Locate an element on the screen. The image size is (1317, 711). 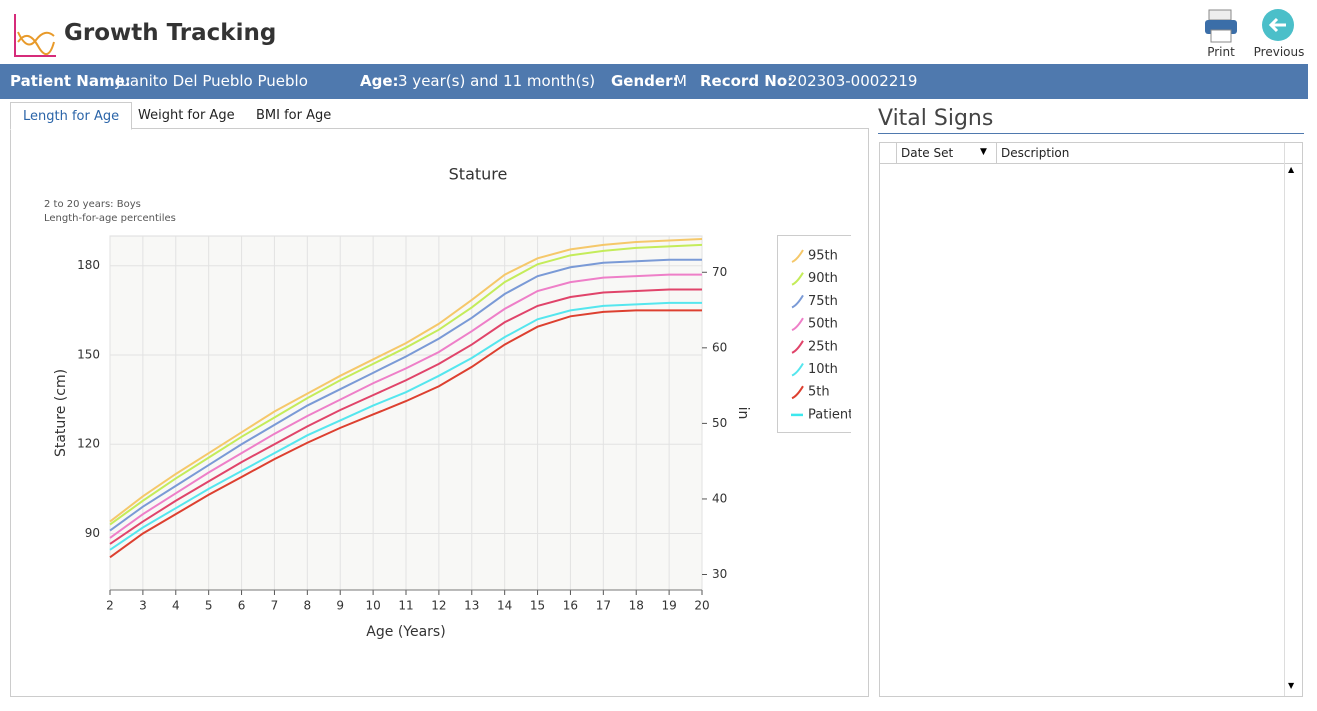
x-tick-label: 18 is located at coordinates (636, 606).